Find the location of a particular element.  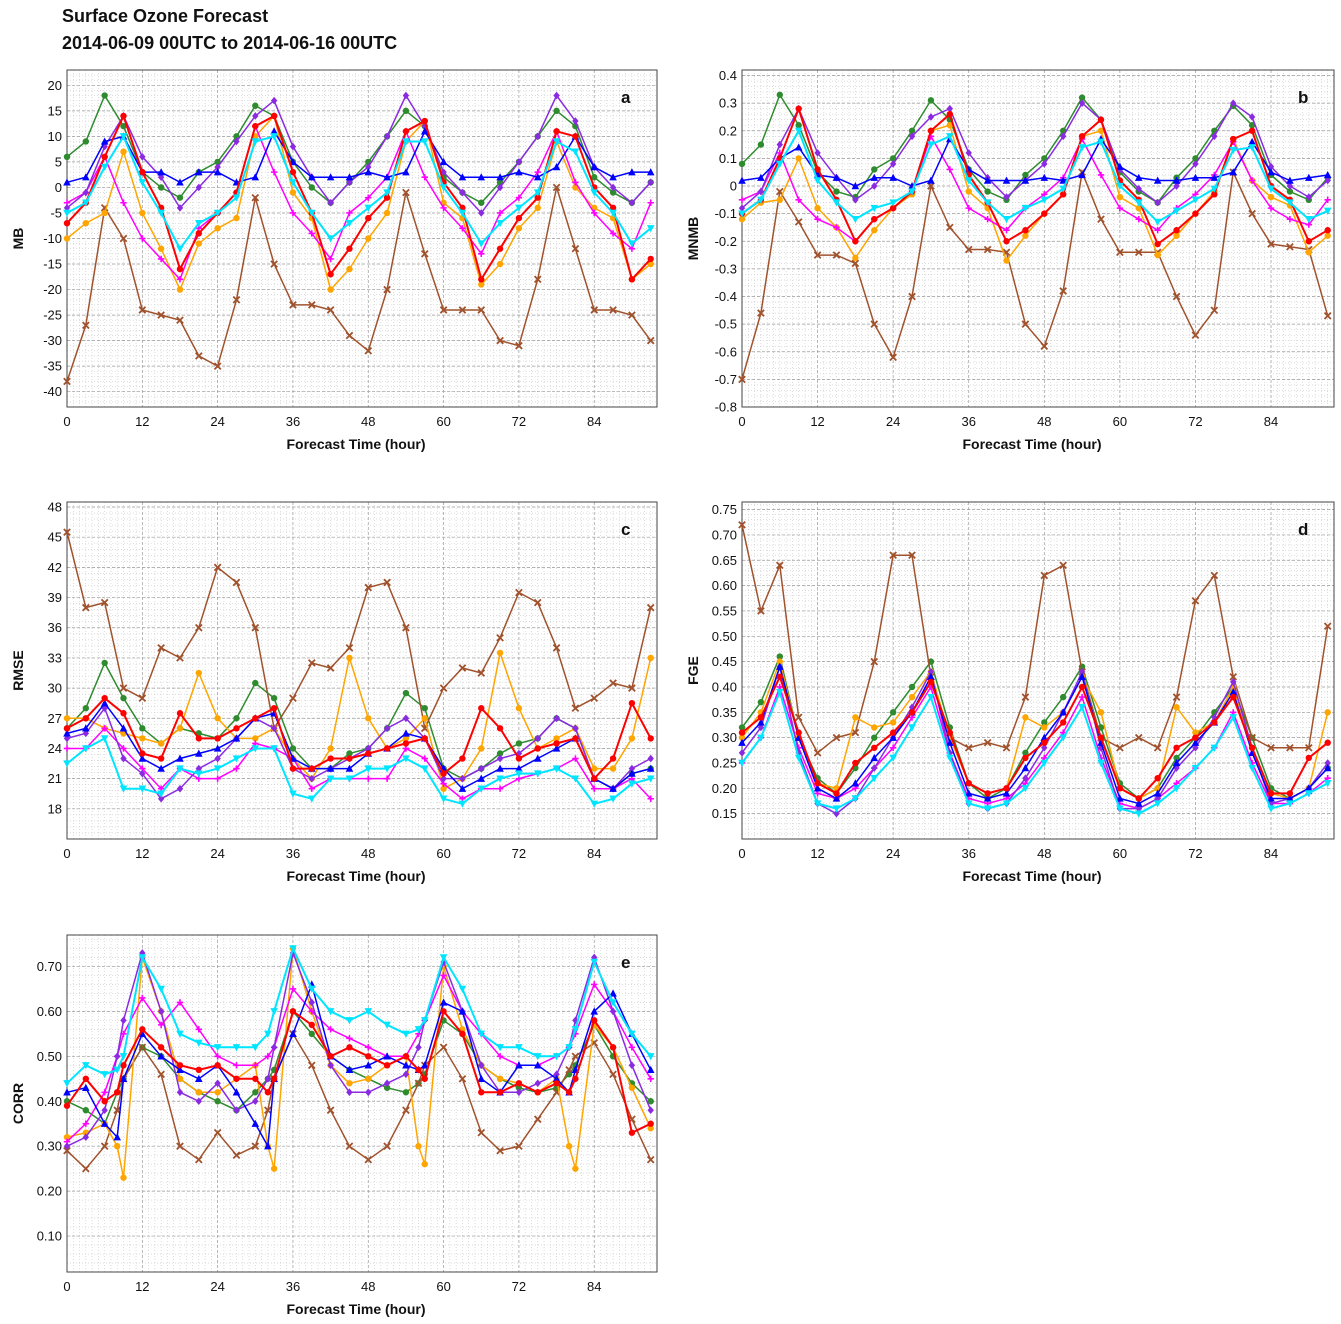

y-tick-label: 0.50 is located at coordinates (49, 1056).